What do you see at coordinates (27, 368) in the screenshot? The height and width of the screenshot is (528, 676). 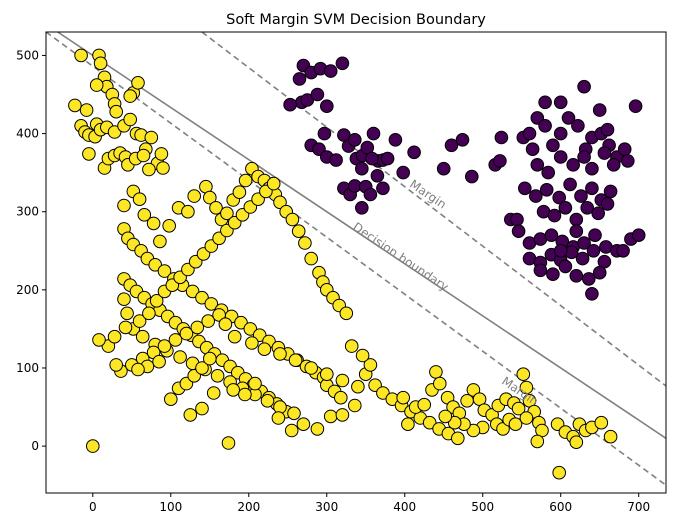 I see `y-tick-label: 100` at bounding box center [27, 368].